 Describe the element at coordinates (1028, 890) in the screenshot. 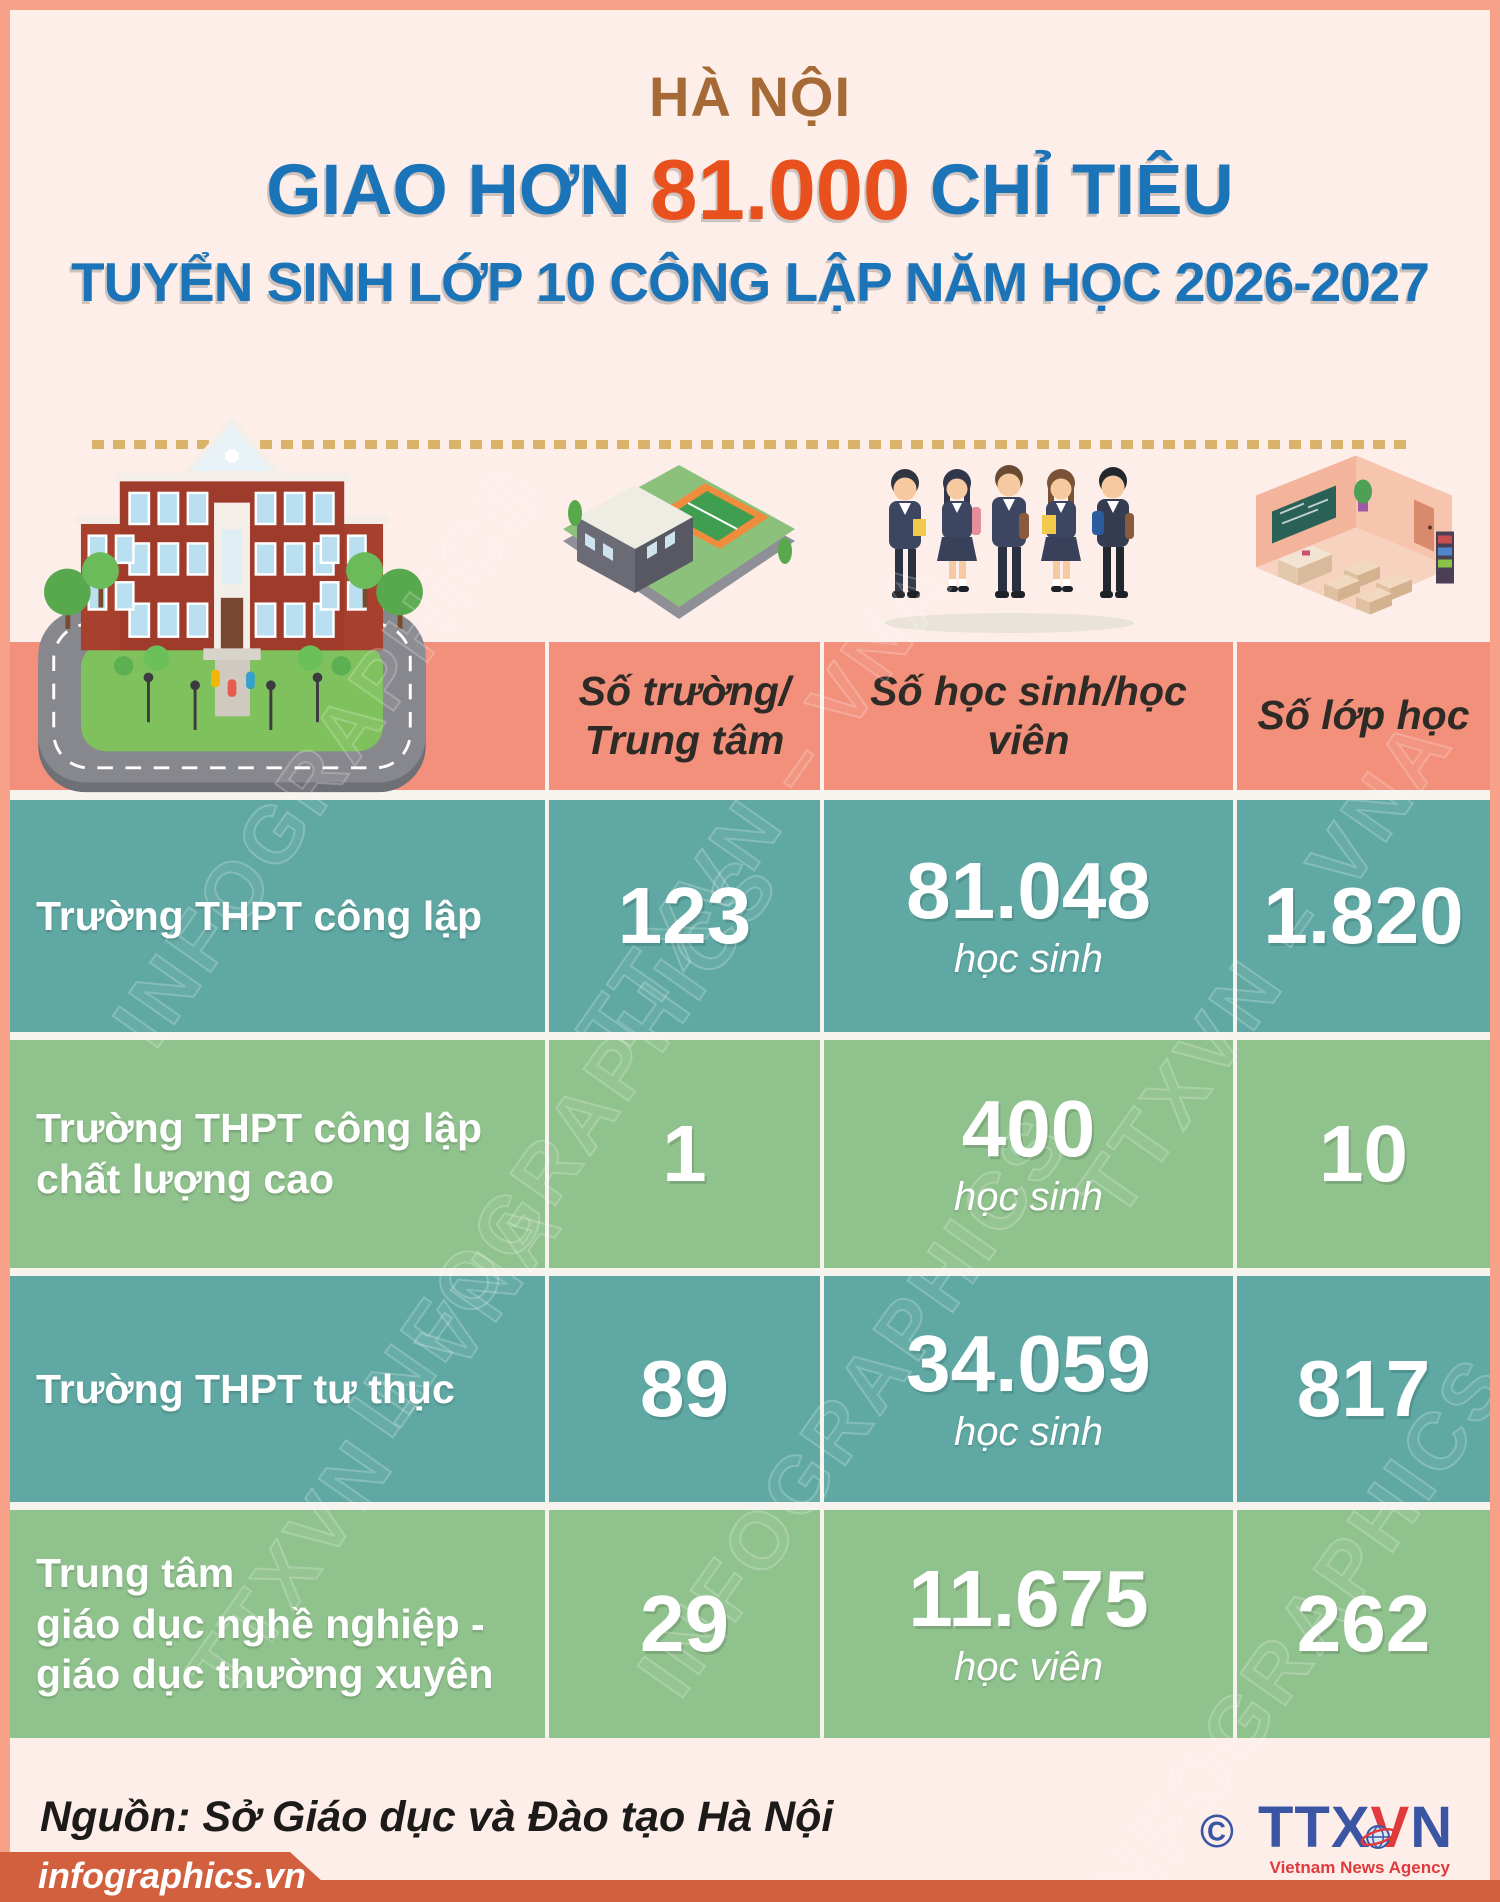

I see `students-count-value: 81.048` at that location.